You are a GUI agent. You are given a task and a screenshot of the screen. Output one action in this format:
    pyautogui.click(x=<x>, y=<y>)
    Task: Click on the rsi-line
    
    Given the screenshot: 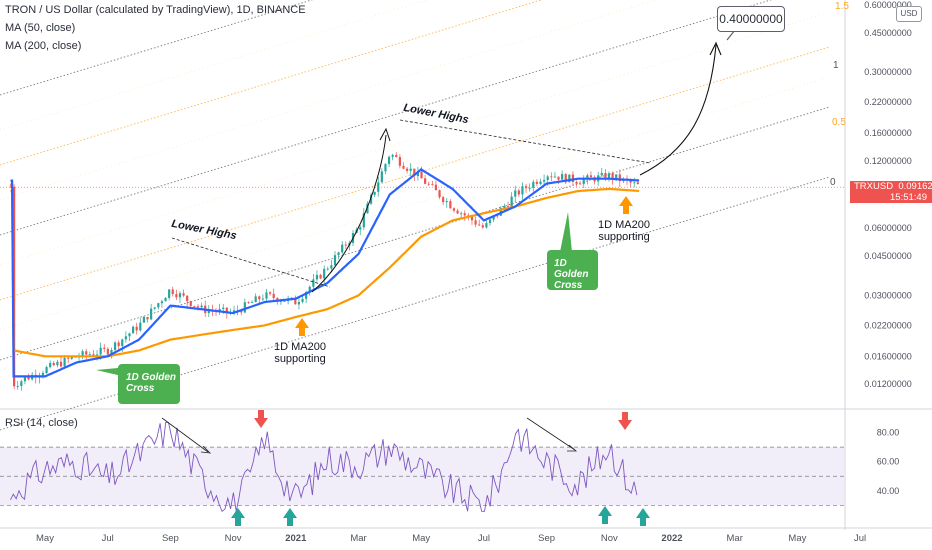 What is the action you would take?
    pyautogui.click(x=324, y=467)
    